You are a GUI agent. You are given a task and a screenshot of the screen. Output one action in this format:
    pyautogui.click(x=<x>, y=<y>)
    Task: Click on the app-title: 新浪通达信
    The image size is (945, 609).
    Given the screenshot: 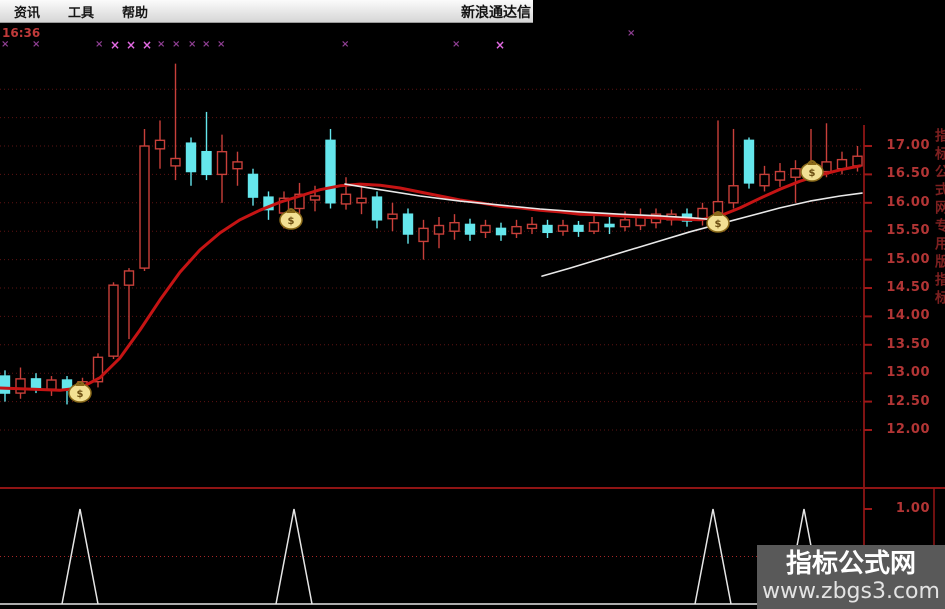 What is the action you would take?
    pyautogui.click(x=496, y=13)
    